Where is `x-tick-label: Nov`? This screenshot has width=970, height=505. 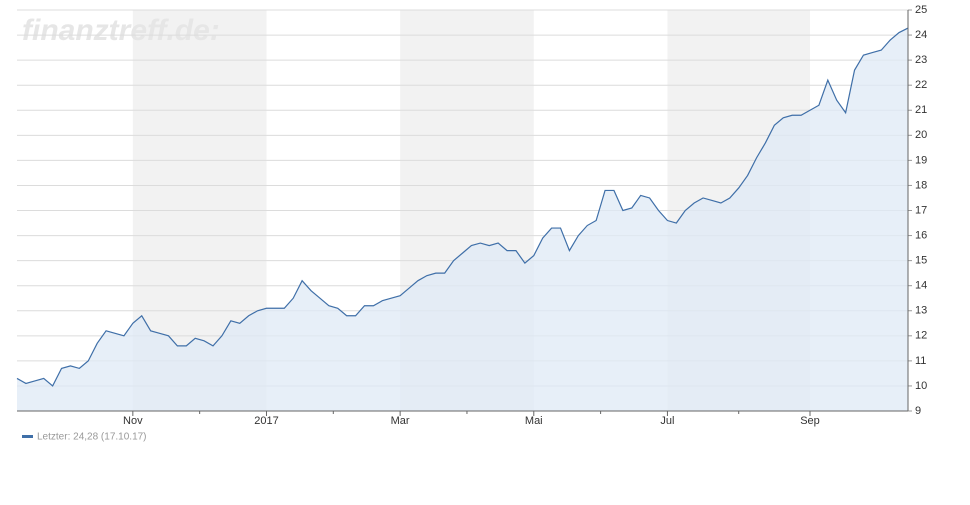 x-tick-label: Nov is located at coordinates (133, 421).